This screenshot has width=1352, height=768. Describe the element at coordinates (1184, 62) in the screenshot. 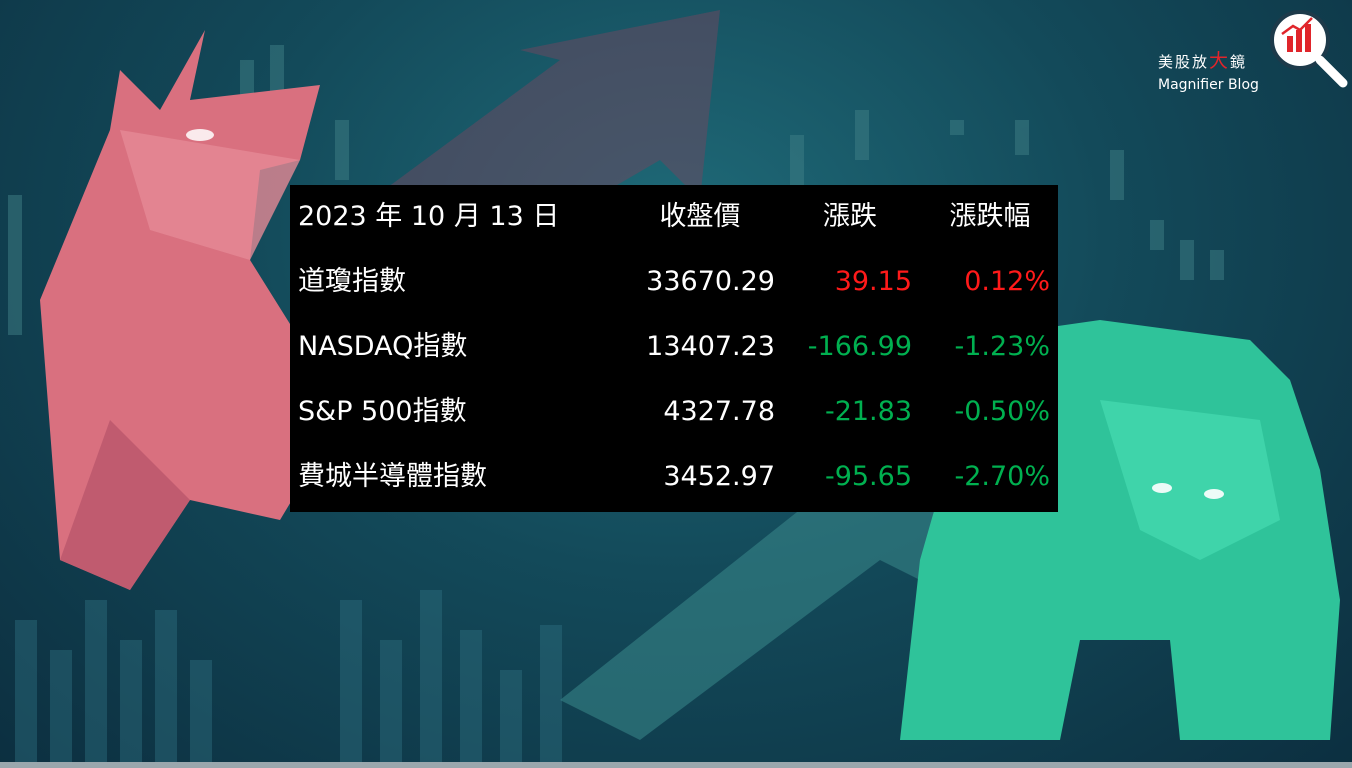

I see `logo-text: 美股放` at that location.